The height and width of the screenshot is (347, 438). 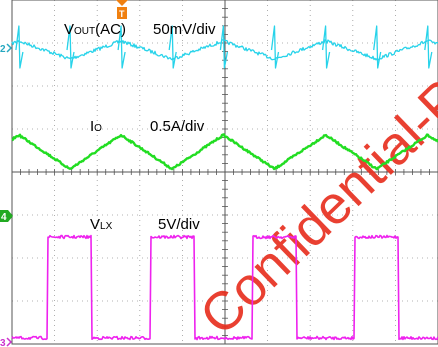 What do you see at coordinates (179, 224) in the screenshot?
I see `vlx-scale-label: 5V/div` at bounding box center [179, 224].